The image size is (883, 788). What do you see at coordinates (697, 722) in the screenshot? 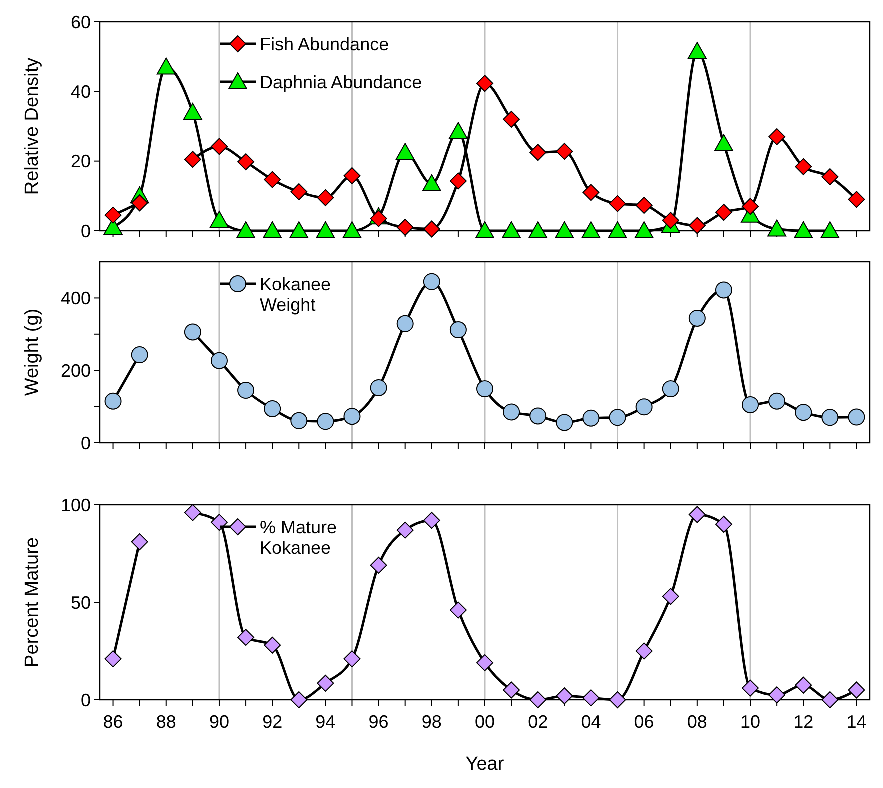
I see `x-tick-label: 08` at bounding box center [697, 722].